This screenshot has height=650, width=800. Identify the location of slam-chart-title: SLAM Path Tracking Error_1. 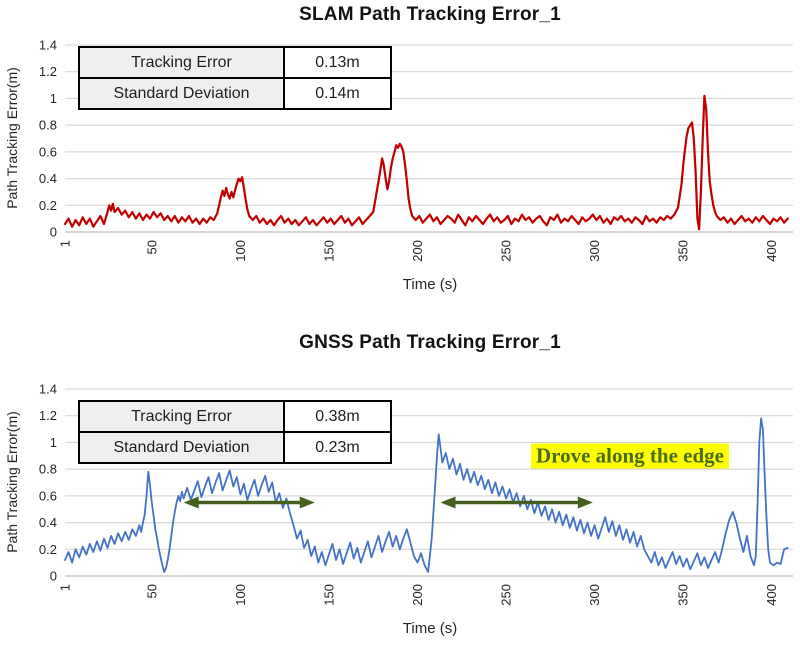
(430, 14).